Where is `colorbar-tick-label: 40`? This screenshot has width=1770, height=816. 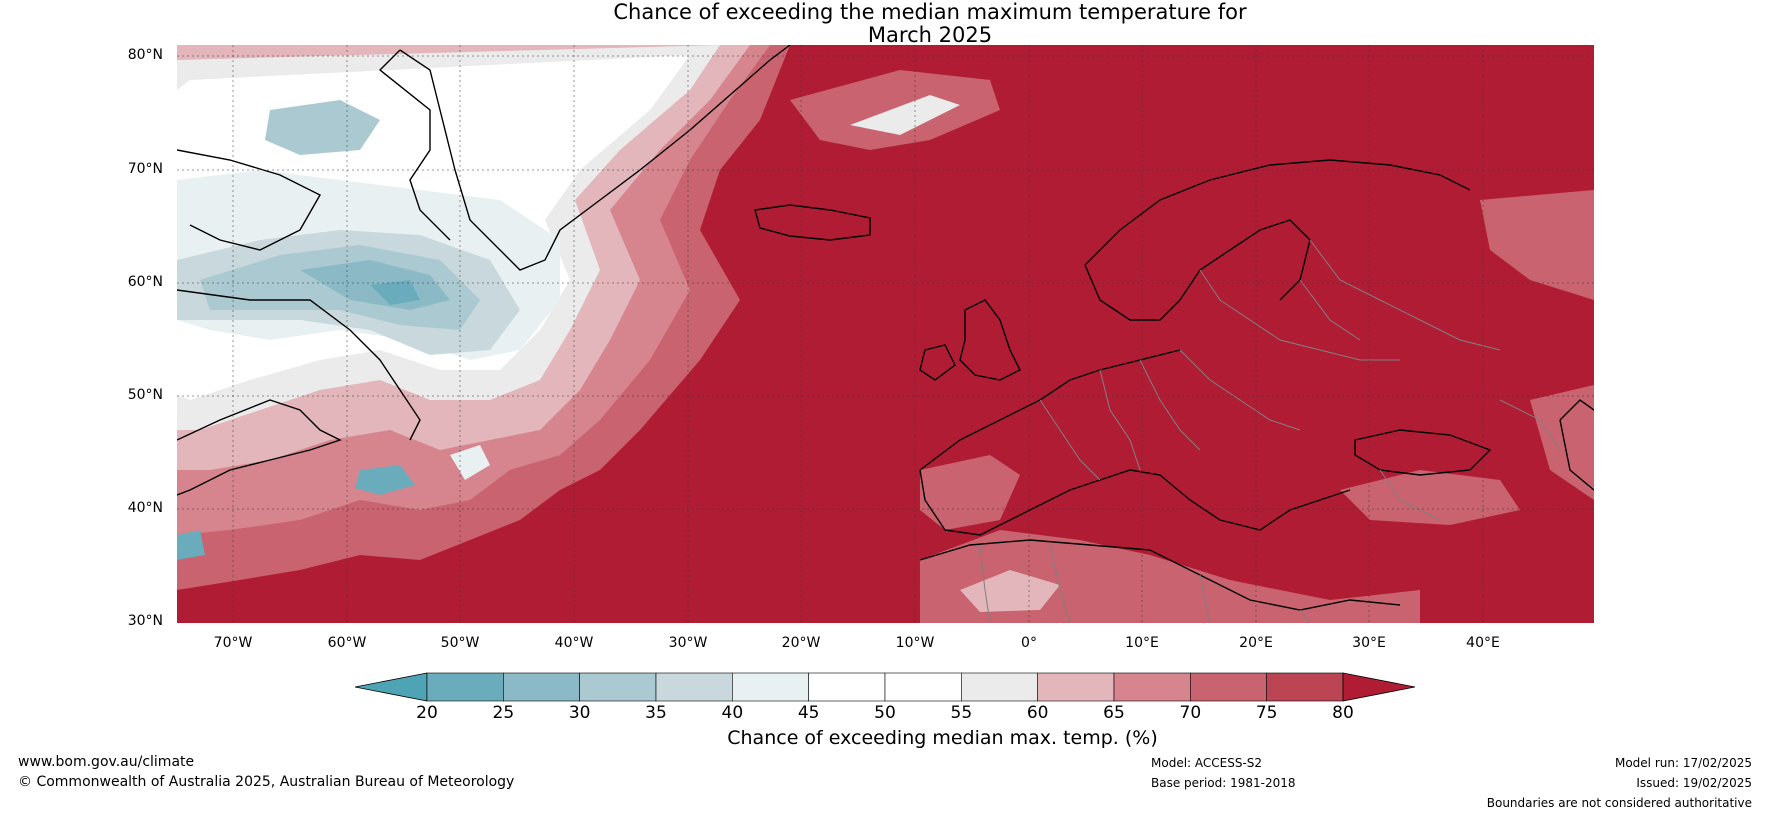 colorbar-tick-label: 40 is located at coordinates (732, 713).